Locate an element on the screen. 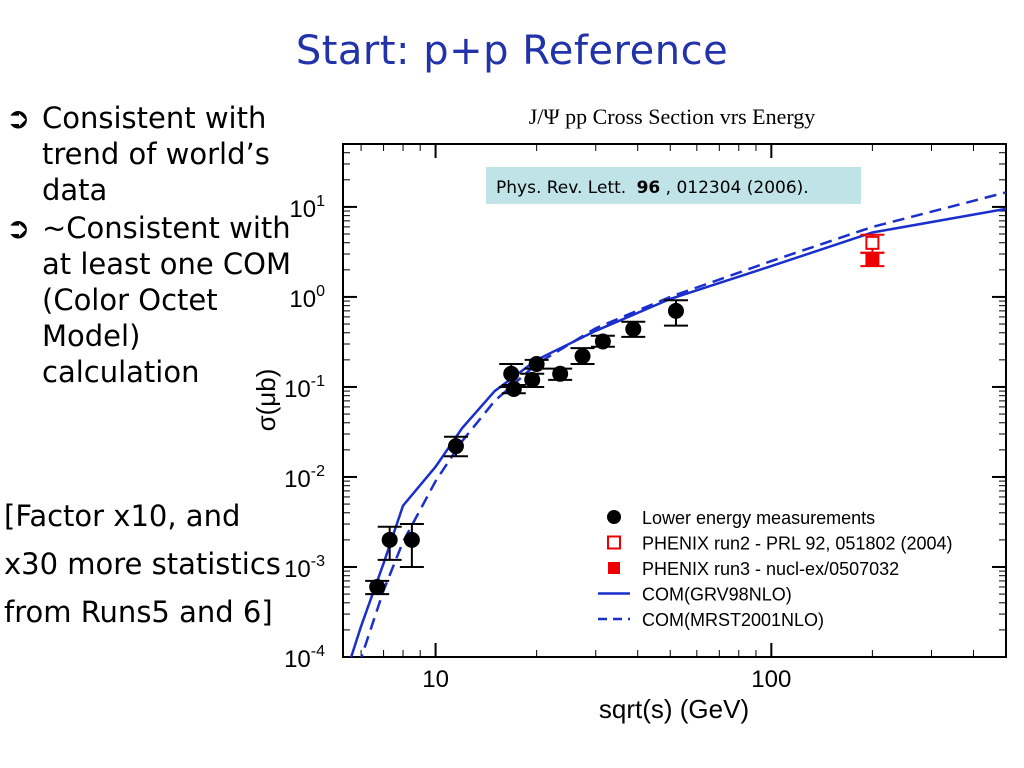 The width and height of the screenshot is (1024, 768). slide-title: Start: p+p Reference is located at coordinates (512, 51).